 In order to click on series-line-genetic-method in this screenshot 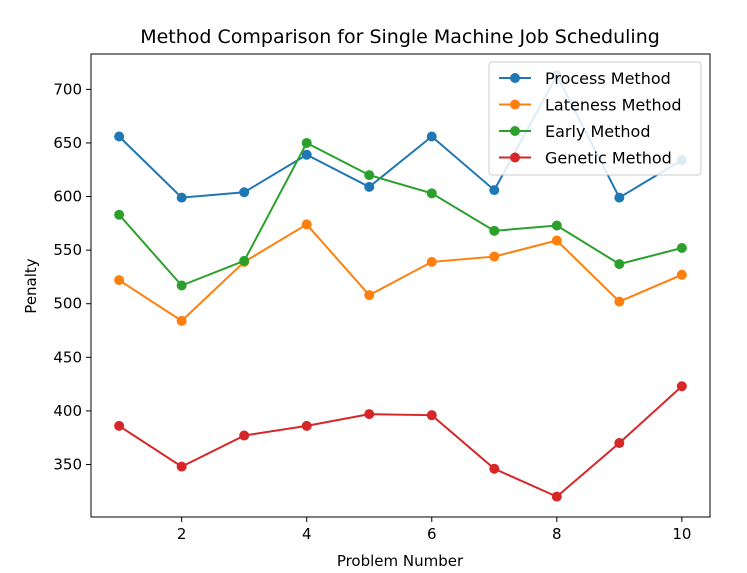, I will do `click(400, 441)`.